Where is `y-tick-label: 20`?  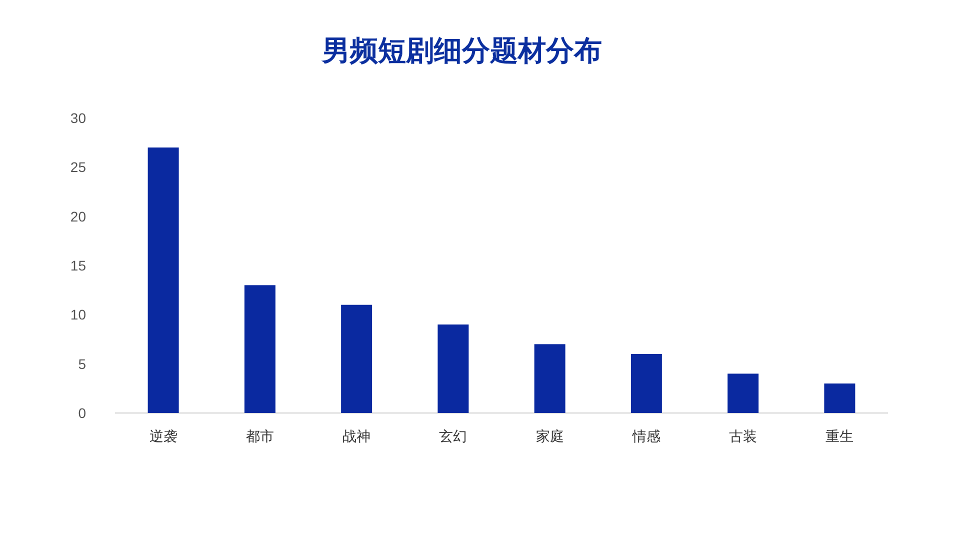 y-tick-label: 20 is located at coordinates (78, 216).